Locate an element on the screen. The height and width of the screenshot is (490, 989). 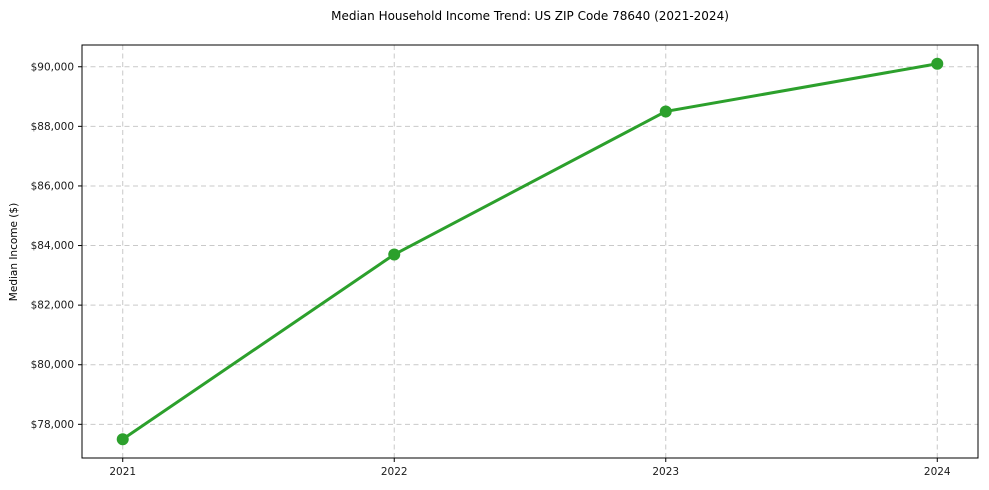
x-tick-label: 2022 is located at coordinates (394, 472).